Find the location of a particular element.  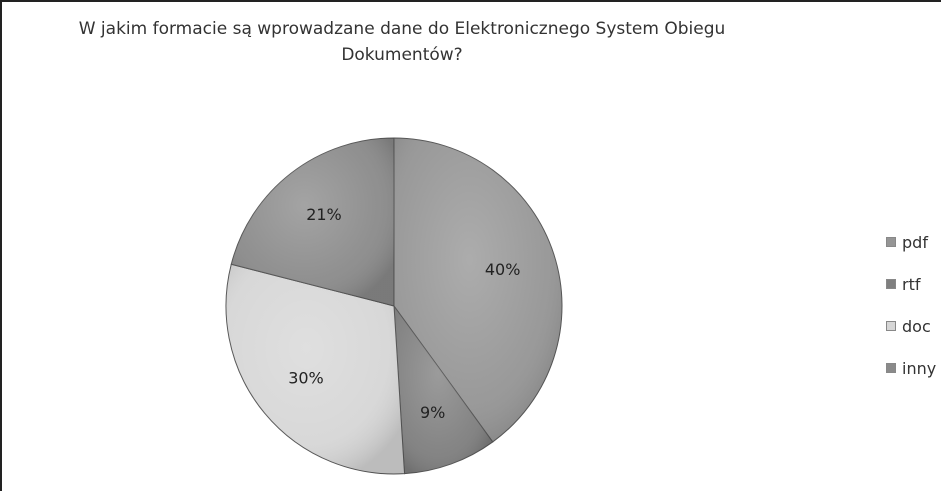

legend: pdf rtf doc inny is located at coordinates (911, 316).